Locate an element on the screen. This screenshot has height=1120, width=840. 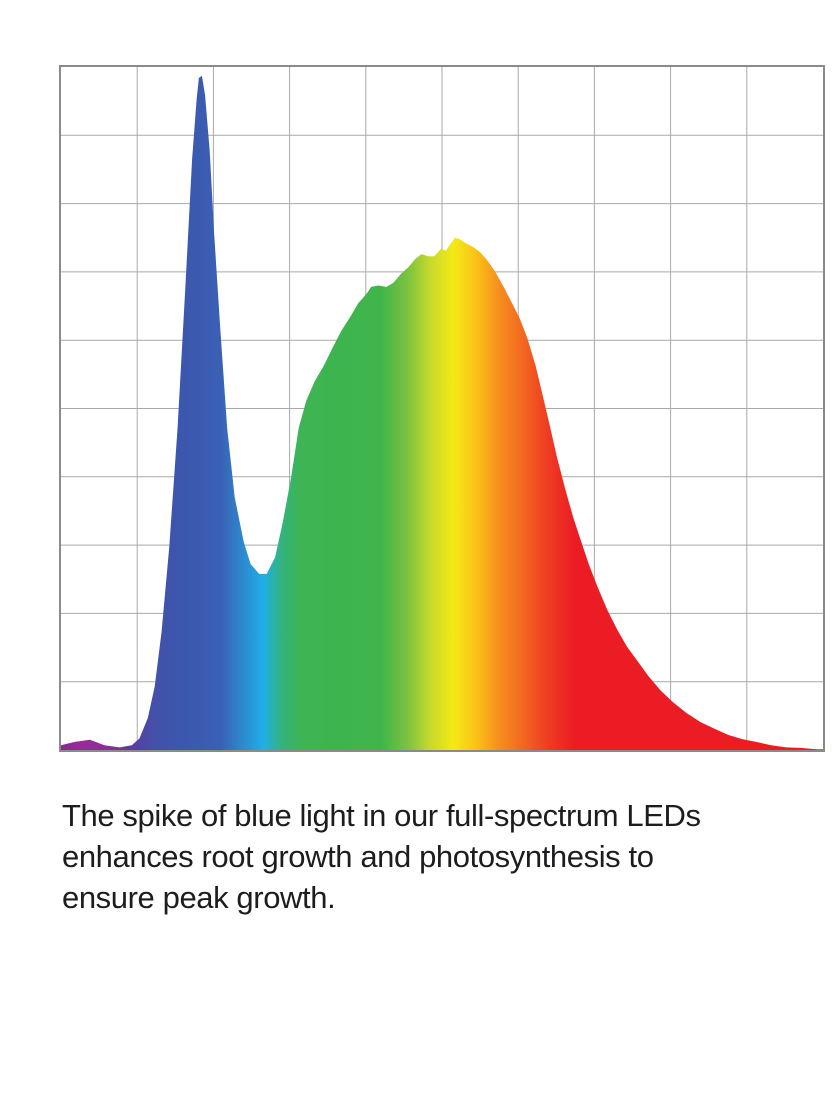
caption-line-3: ensure peak growth. is located at coordinates (199, 897).